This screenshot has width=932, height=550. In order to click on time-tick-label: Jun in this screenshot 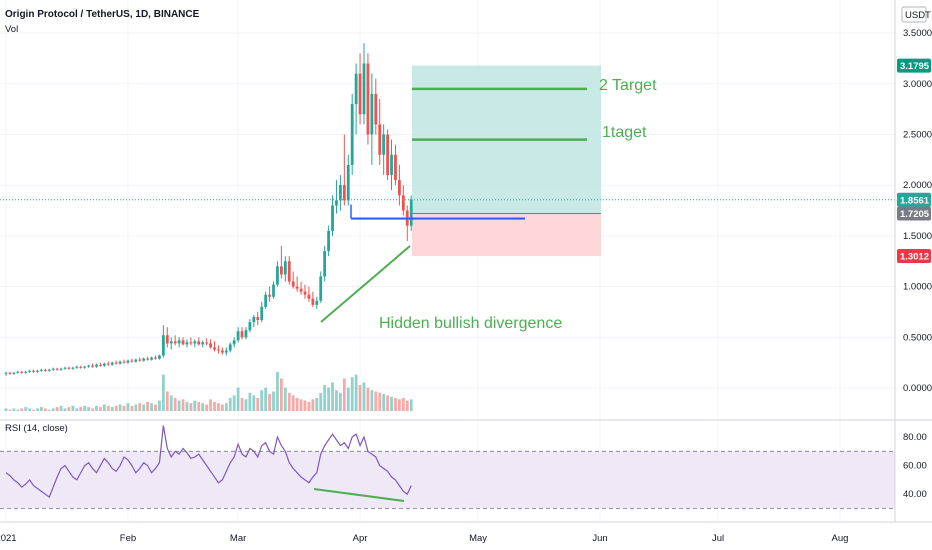, I will do `click(599, 538)`.